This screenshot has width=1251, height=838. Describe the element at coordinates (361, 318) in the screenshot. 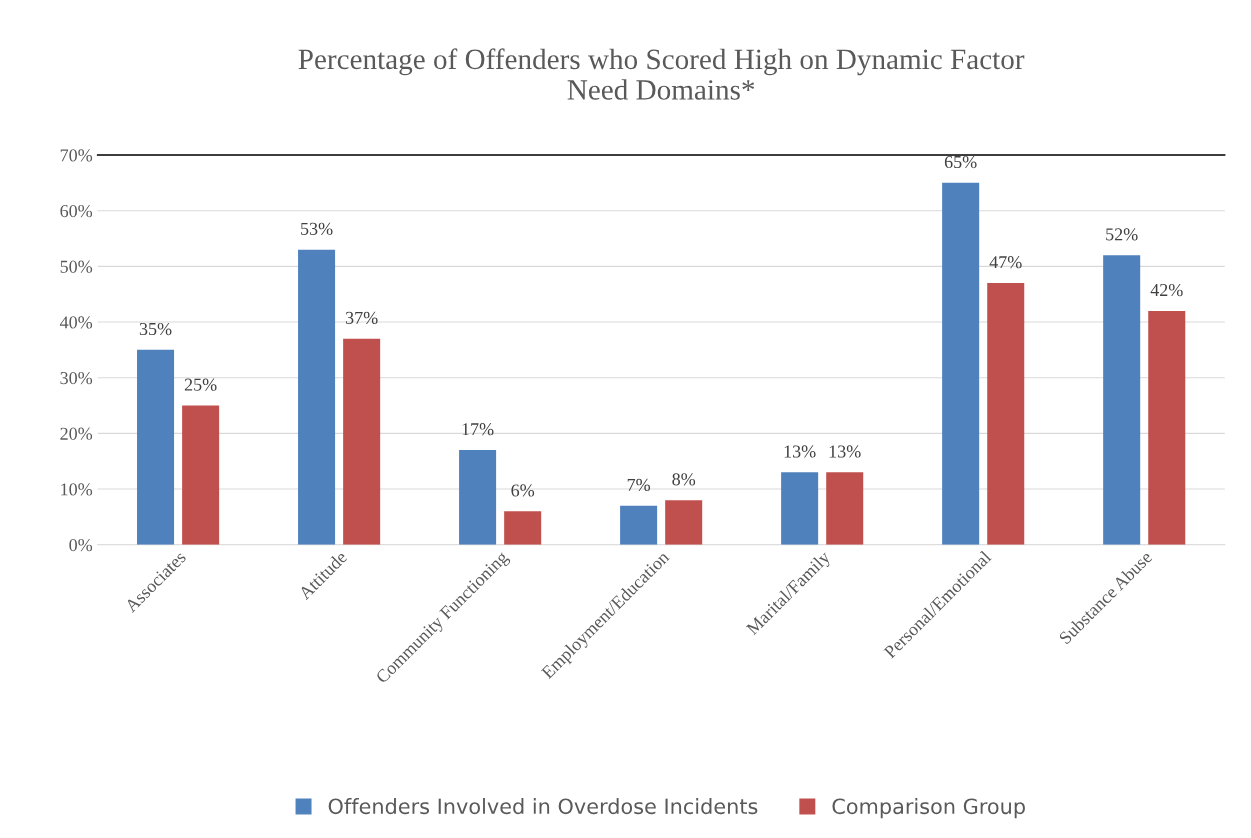

I see `data-label: 37%` at that location.